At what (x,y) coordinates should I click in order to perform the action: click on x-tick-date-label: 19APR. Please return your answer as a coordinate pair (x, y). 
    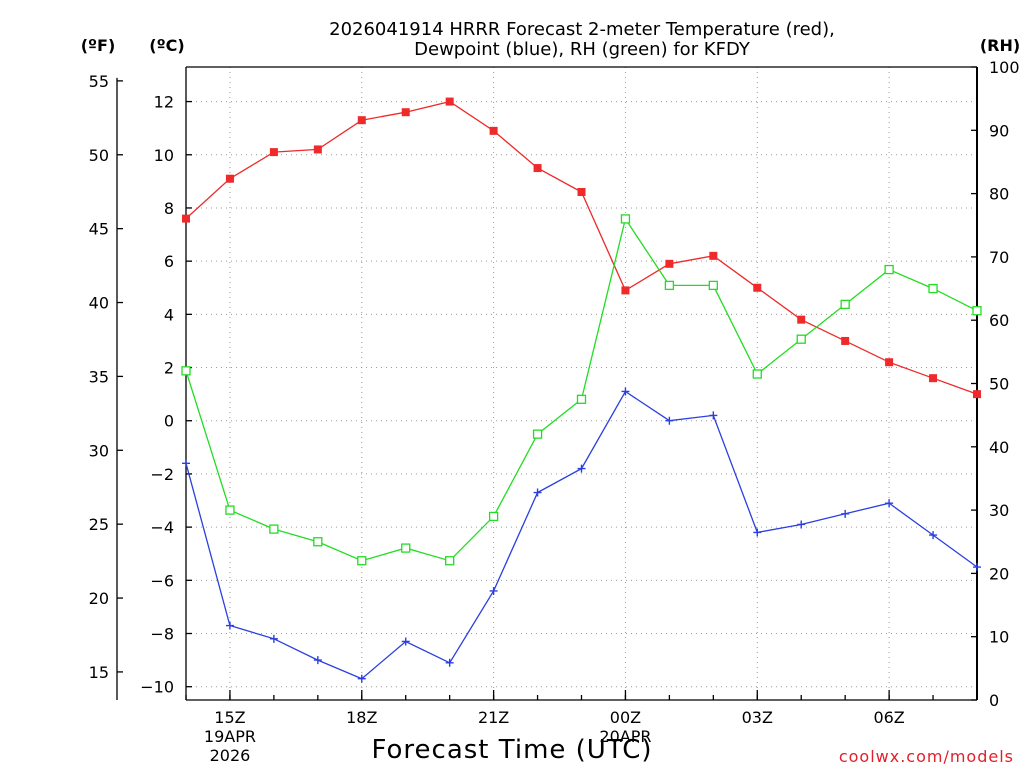
    Looking at the image, I should click on (230, 736).